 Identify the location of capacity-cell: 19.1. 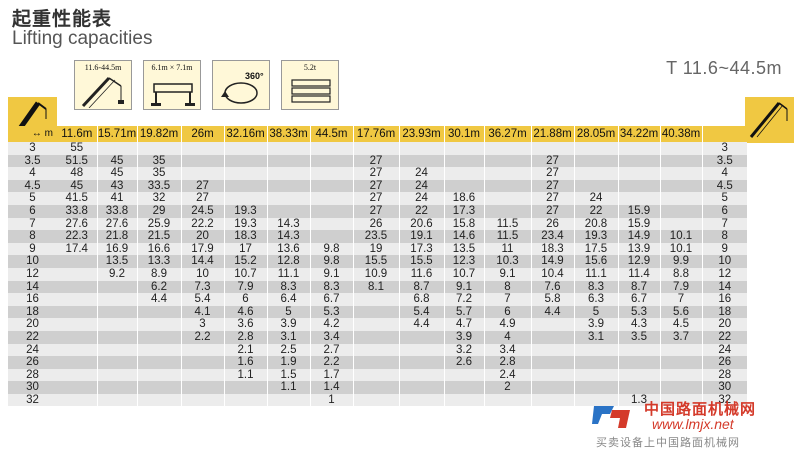
(421, 236).